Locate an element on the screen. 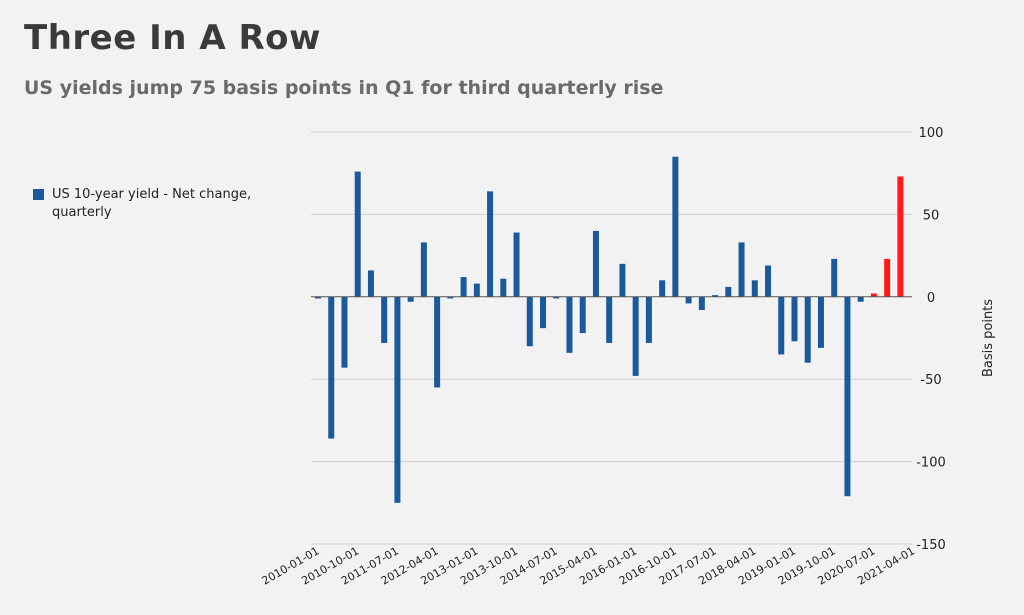  y-axis-title: Basis points is located at coordinates (988, 338).